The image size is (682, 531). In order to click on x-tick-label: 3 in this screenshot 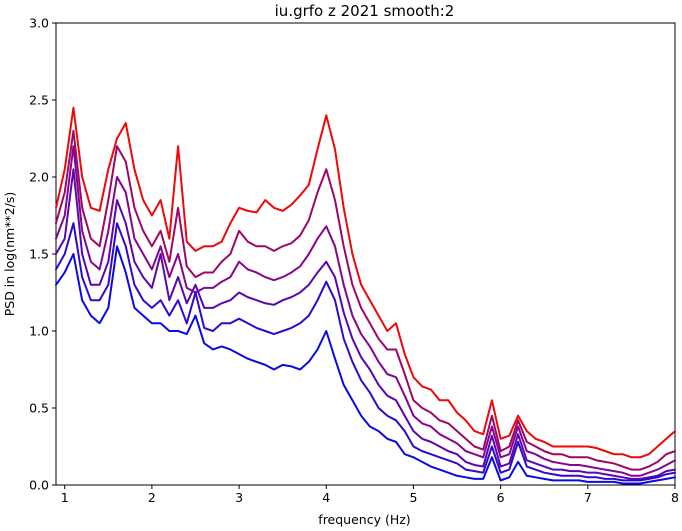, I will do `click(239, 497)`.